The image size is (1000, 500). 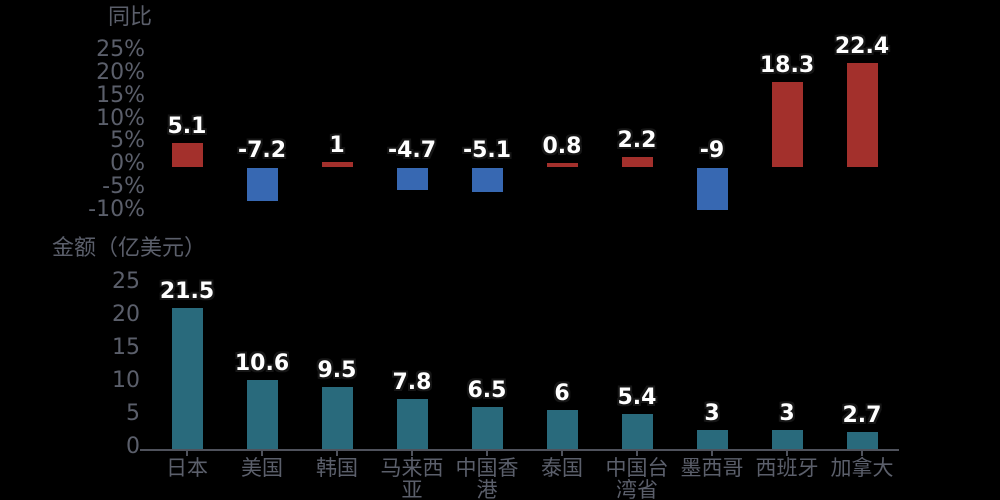 What do you see at coordinates (262, 184) in the screenshot?
I see `yoy-bar-1-美国` at bounding box center [262, 184].